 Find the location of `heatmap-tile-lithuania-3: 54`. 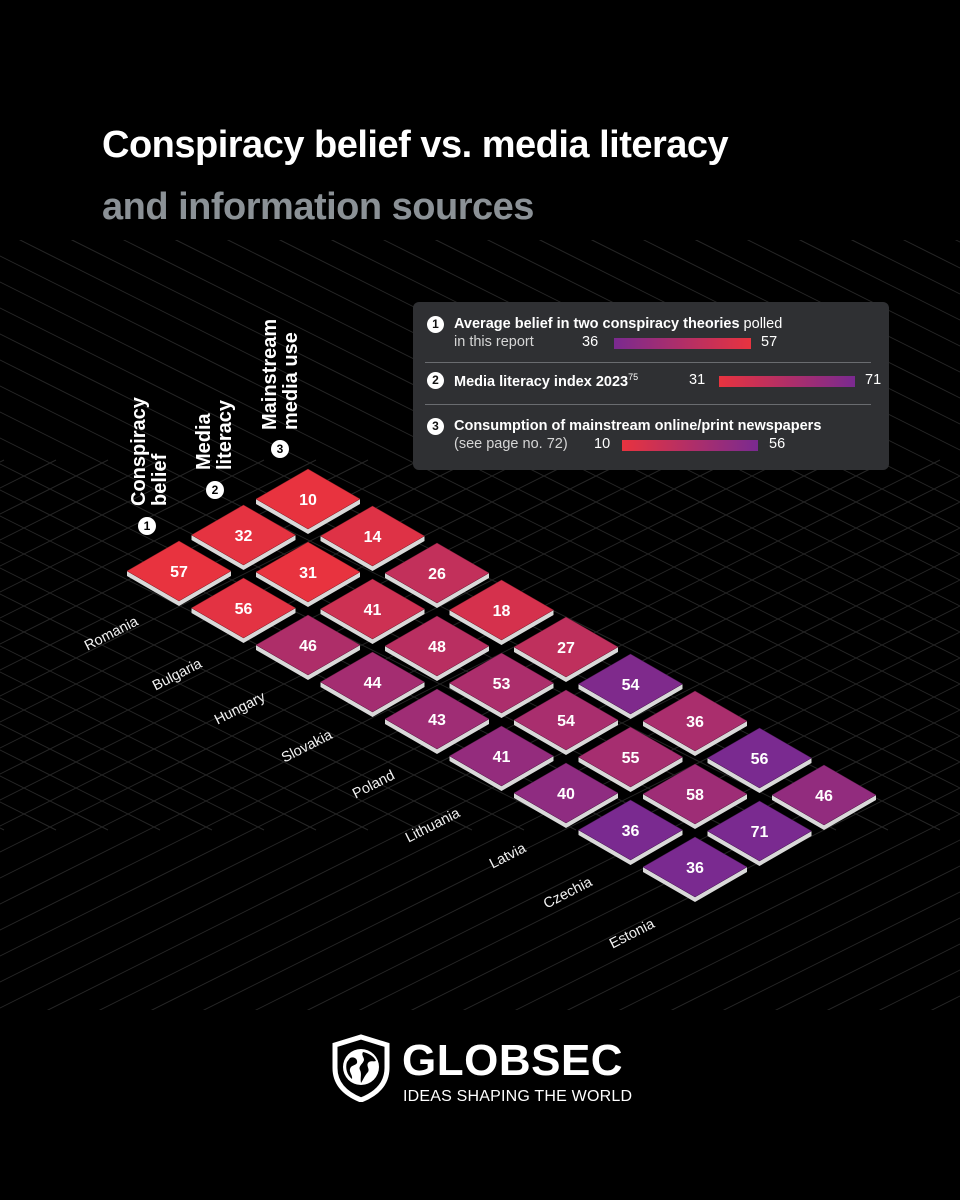

heatmap-tile-lithuania-3: 54 is located at coordinates (630, 686).